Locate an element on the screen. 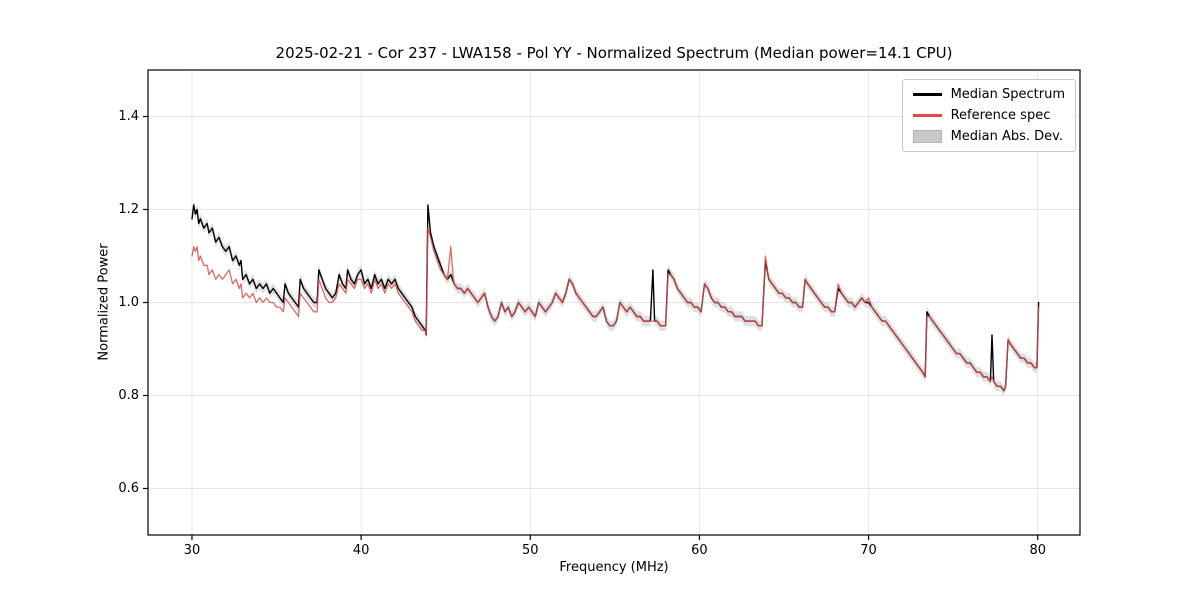  reference-line-swatch is located at coordinates (927, 115).